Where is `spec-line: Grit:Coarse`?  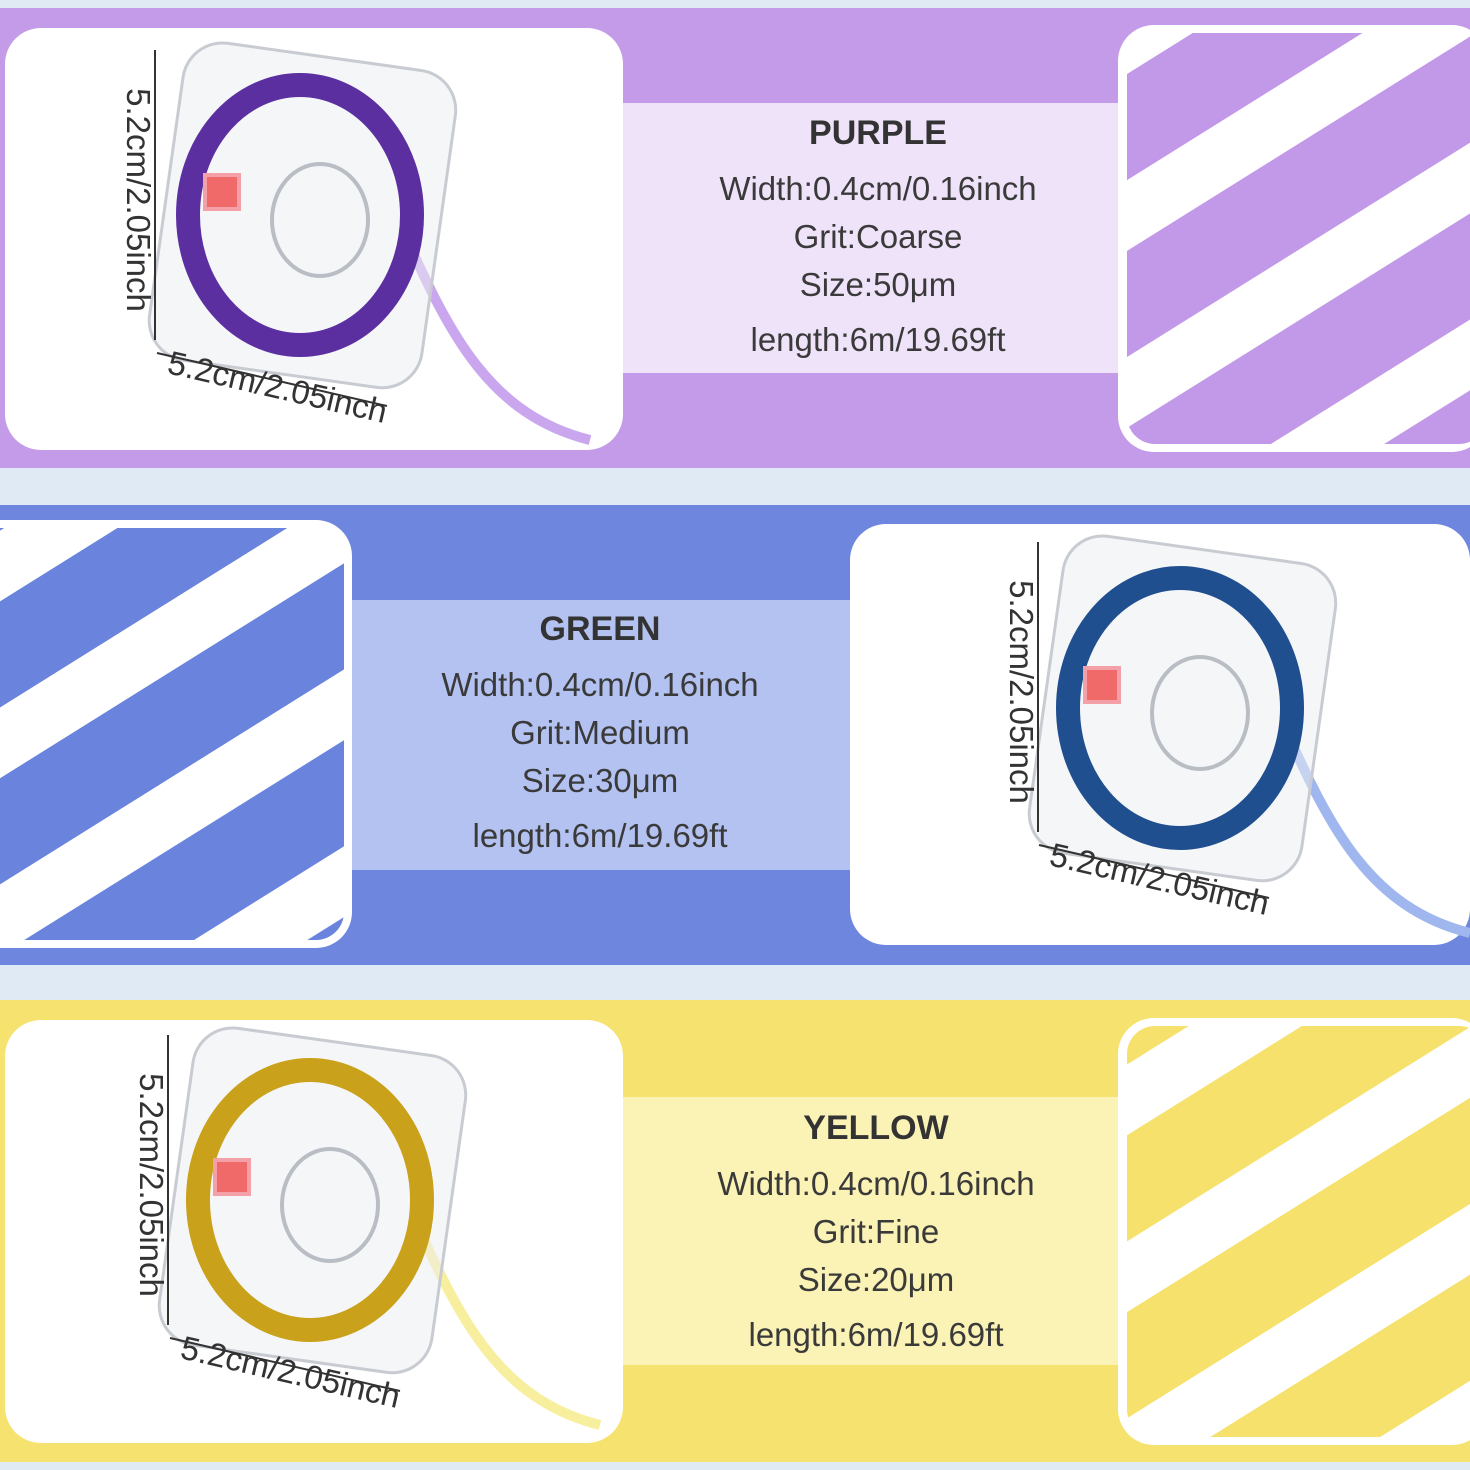
spec-line: Grit:Coarse is located at coordinates (878, 236).